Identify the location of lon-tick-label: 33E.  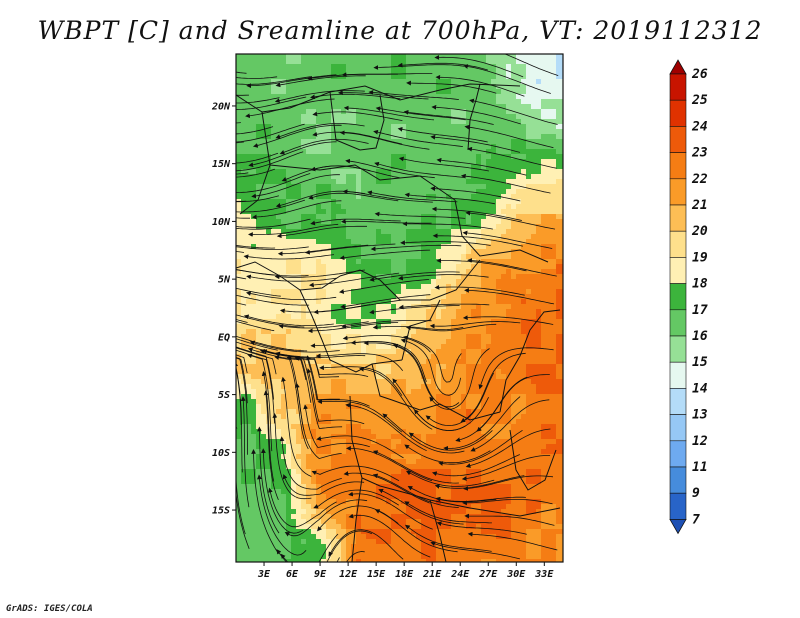
(544, 574).